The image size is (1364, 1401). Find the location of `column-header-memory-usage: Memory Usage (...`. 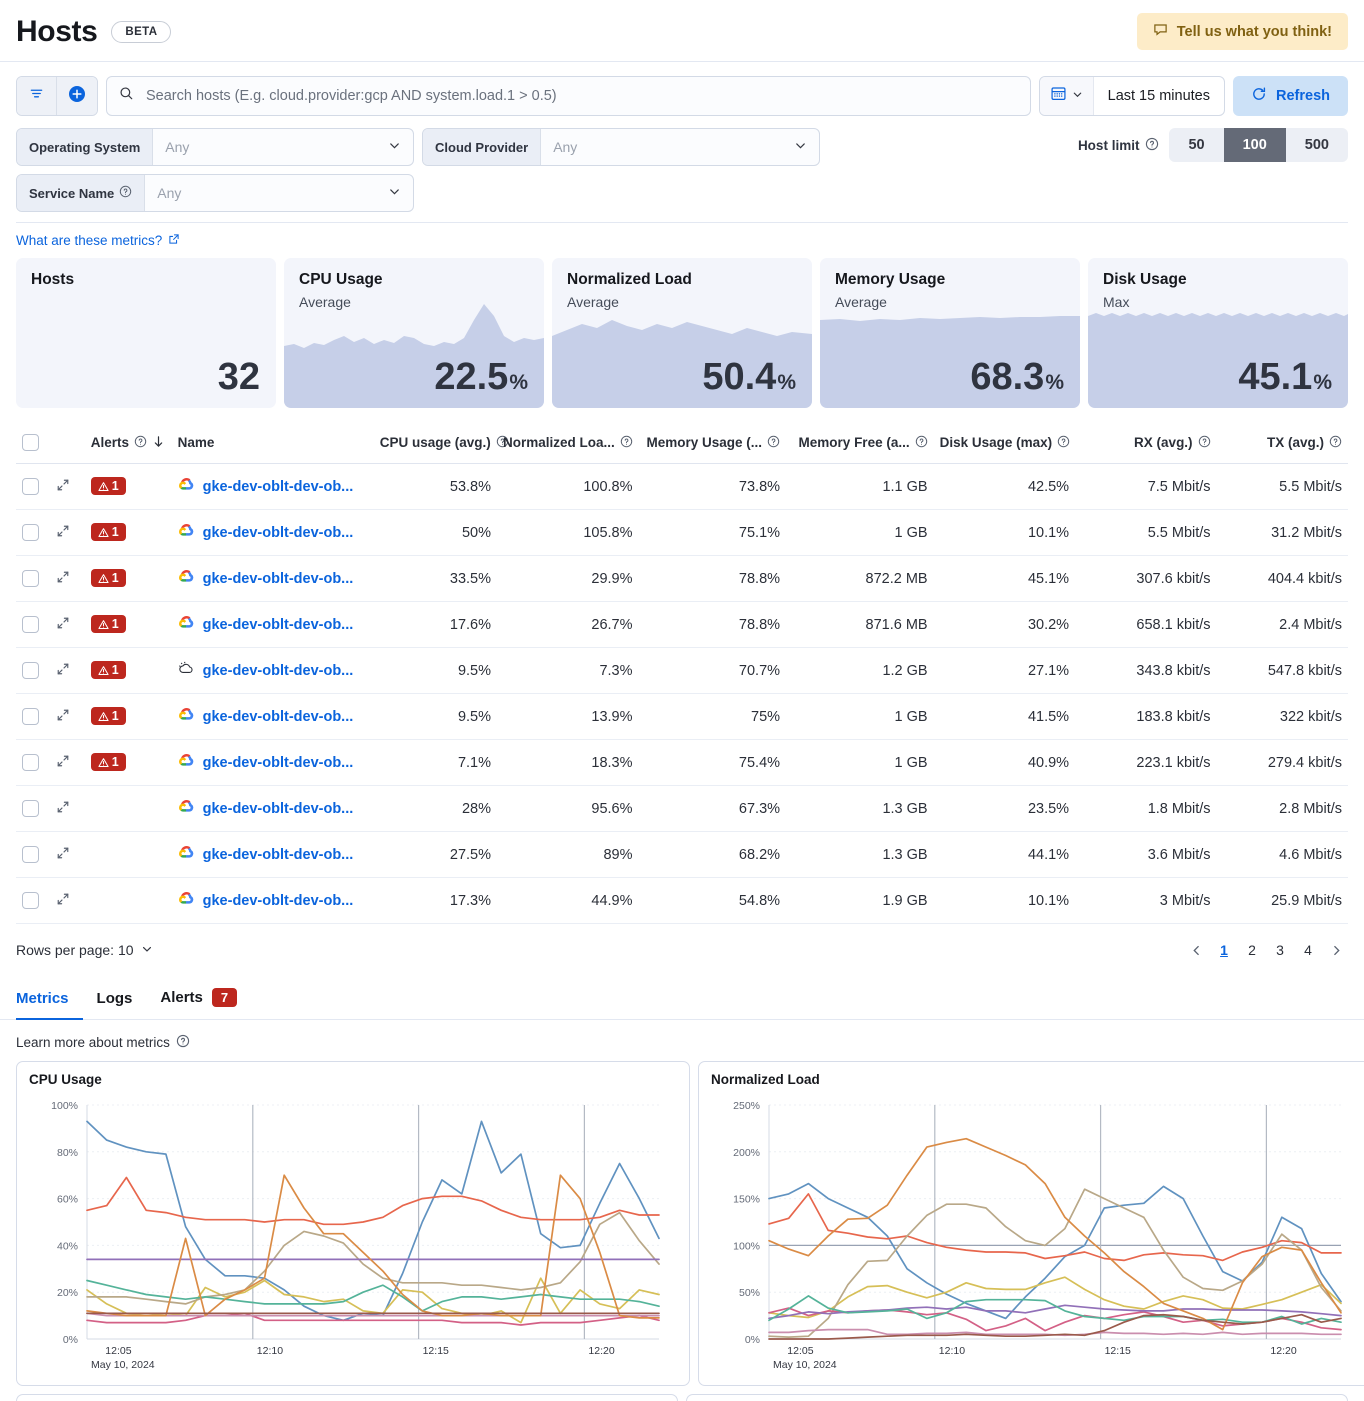

column-header-memory-usage: Memory Usage (... is located at coordinates (712, 445).